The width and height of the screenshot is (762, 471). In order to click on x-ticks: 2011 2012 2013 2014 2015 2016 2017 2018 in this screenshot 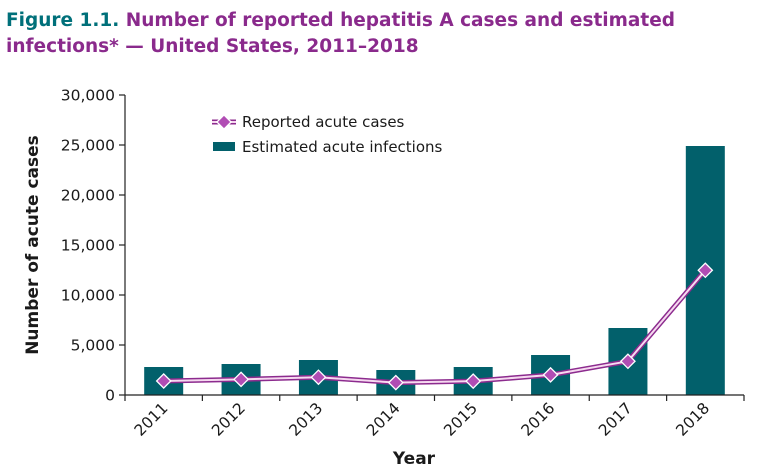, I will do `click(434, 417)`.